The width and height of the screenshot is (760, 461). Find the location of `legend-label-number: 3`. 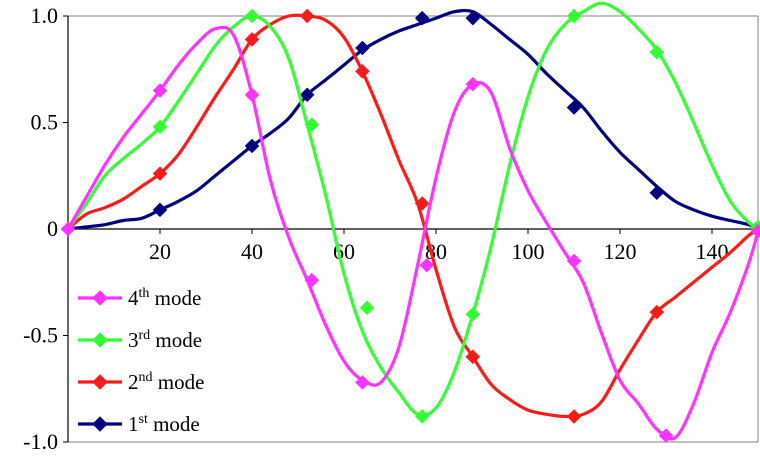

legend-label-number: 3 is located at coordinates (133, 340).